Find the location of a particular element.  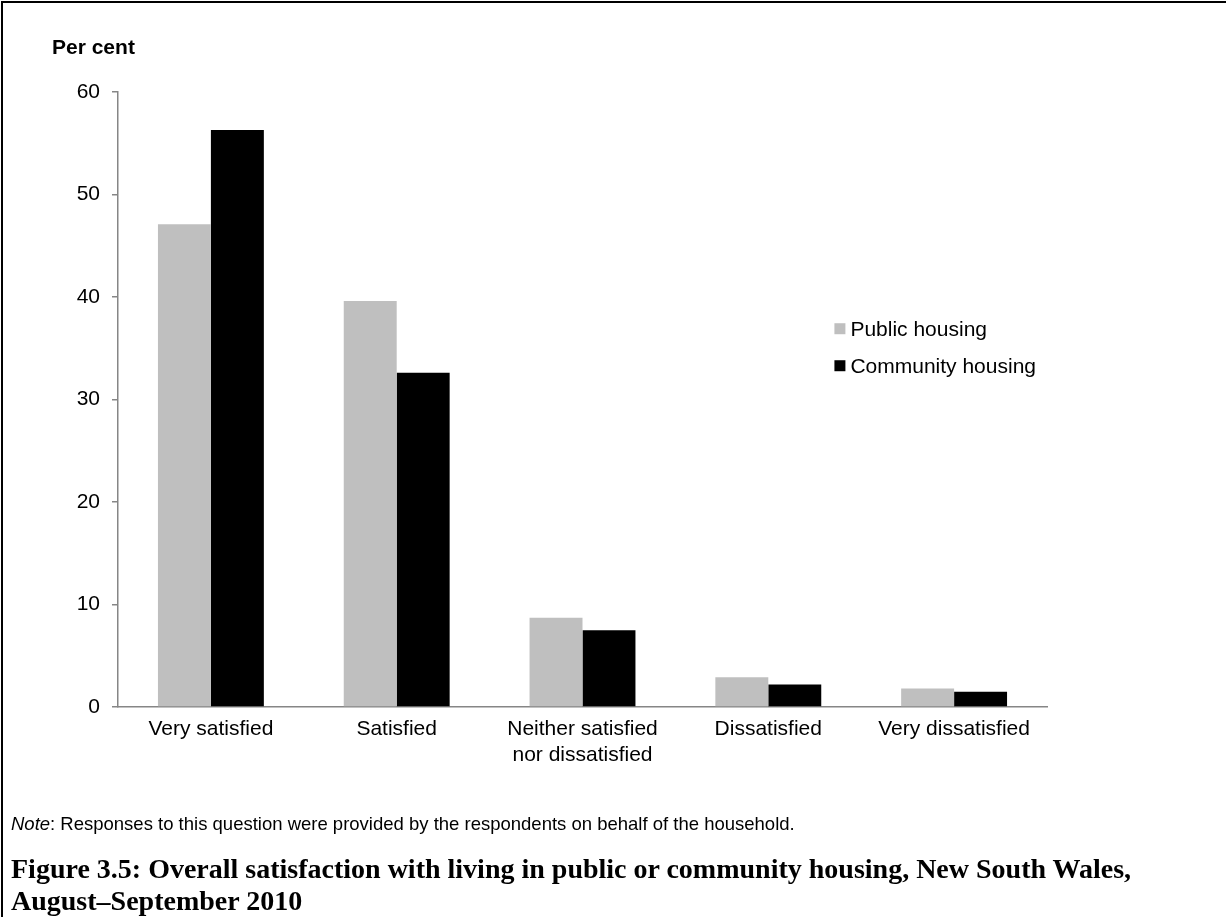

y-tick-label: 60 is located at coordinates (88, 90).